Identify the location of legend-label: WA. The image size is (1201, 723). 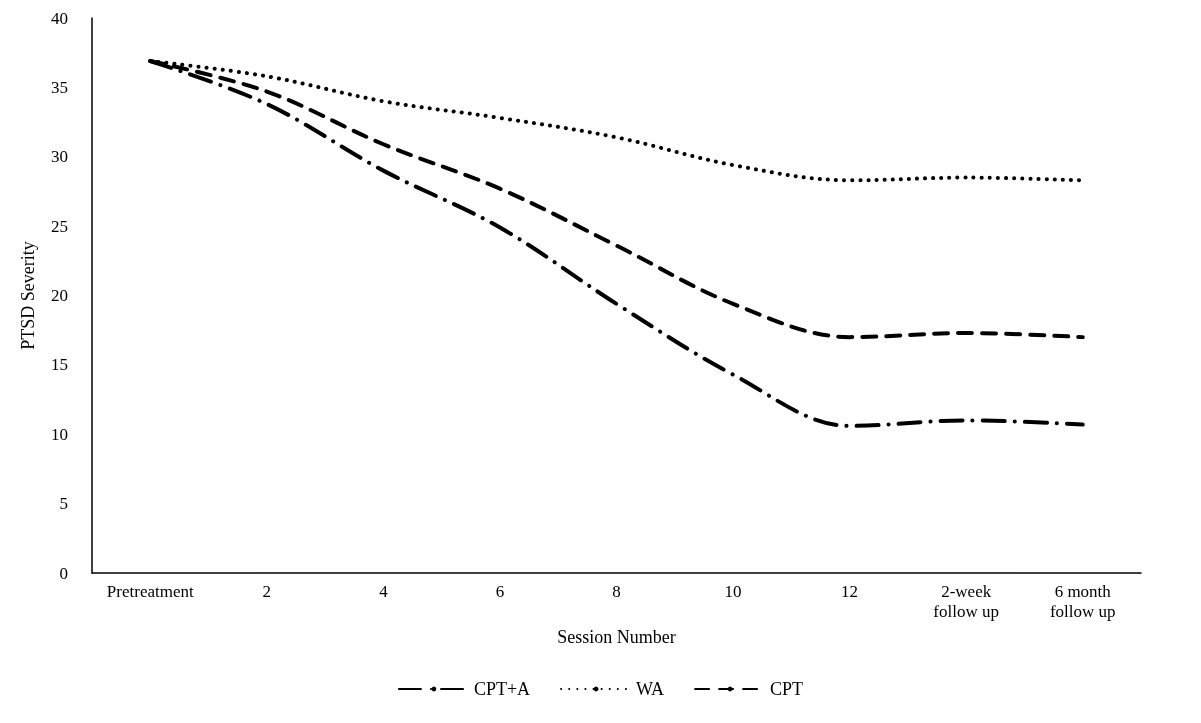
(650, 689).